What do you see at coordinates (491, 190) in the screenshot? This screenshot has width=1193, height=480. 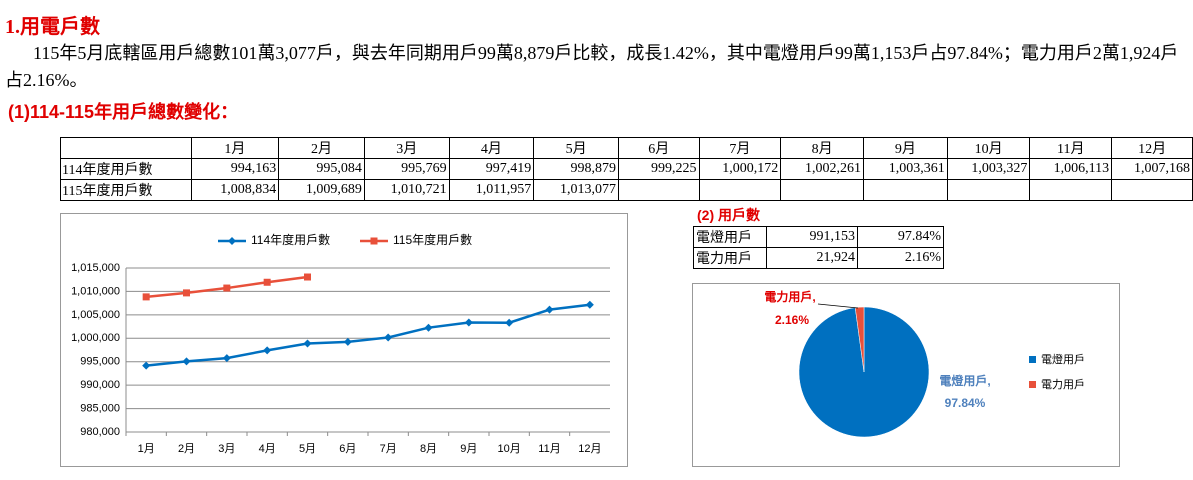 I see `cell: 1,011,957` at bounding box center [491, 190].